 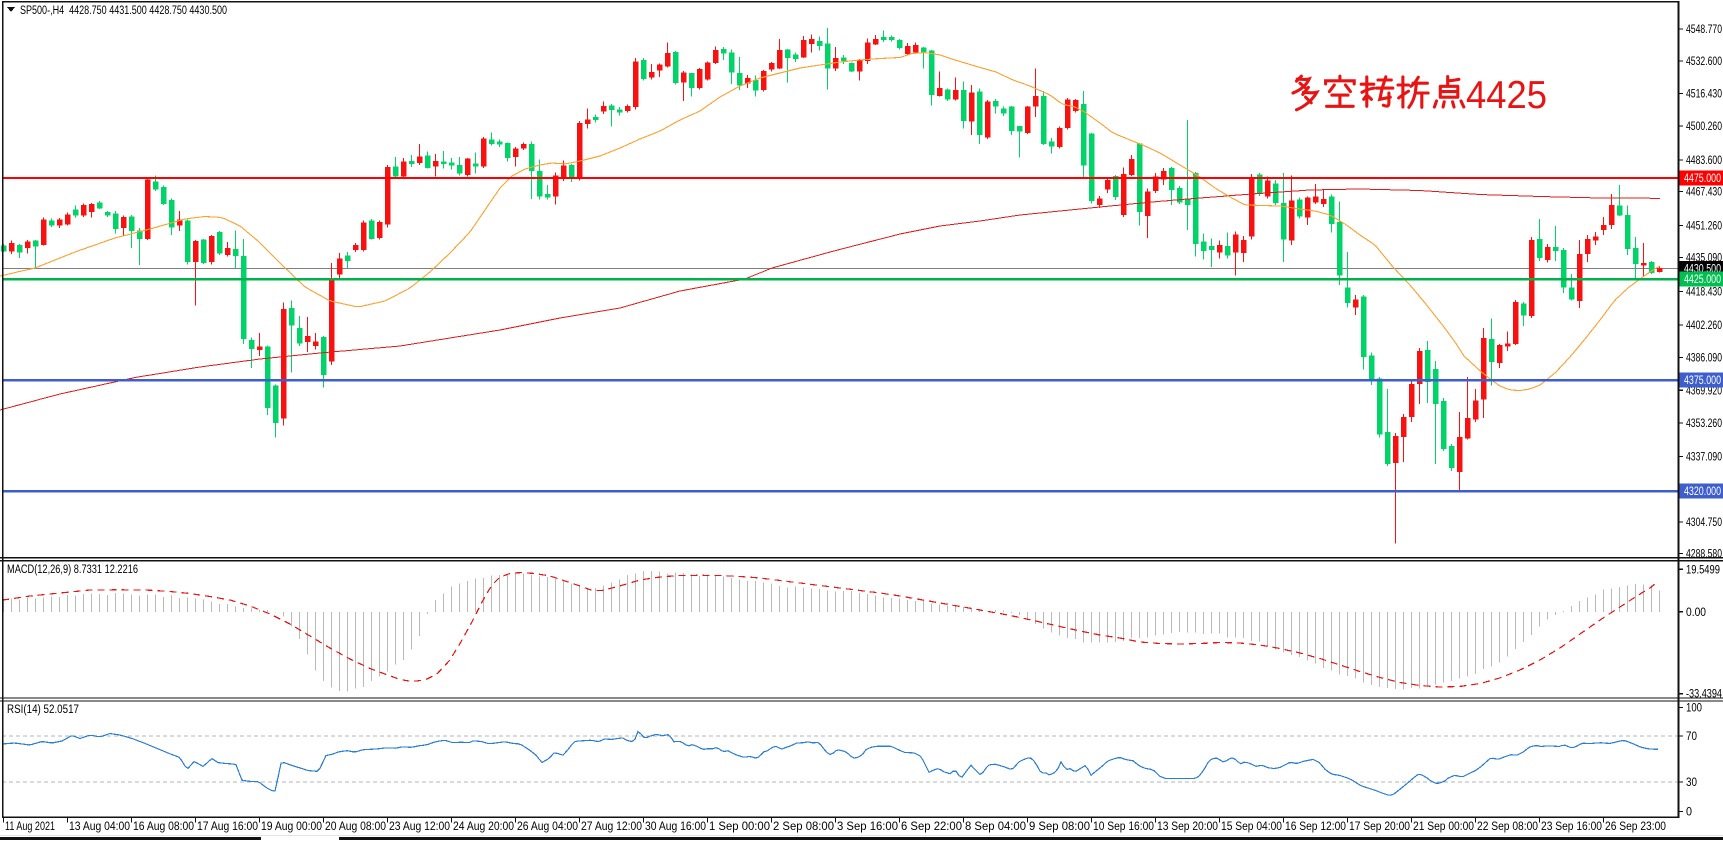 What do you see at coordinates (1702, 280) in the screenshot?
I see `svg-text: 4425.000` at bounding box center [1702, 280].